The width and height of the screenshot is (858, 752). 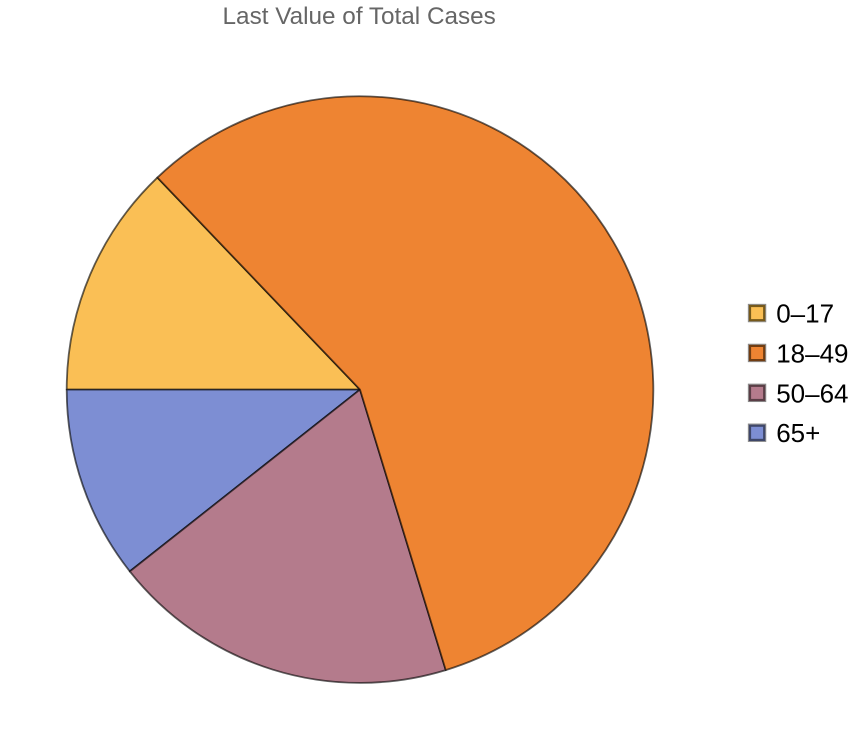 I want to click on svg-text: 18–49, so click(x=812, y=353).